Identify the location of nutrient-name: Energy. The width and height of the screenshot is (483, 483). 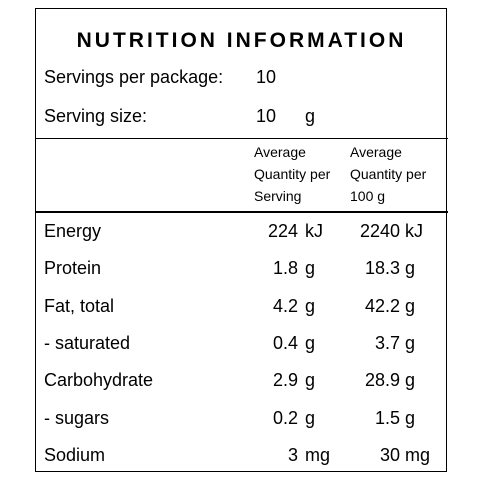
(73, 231).